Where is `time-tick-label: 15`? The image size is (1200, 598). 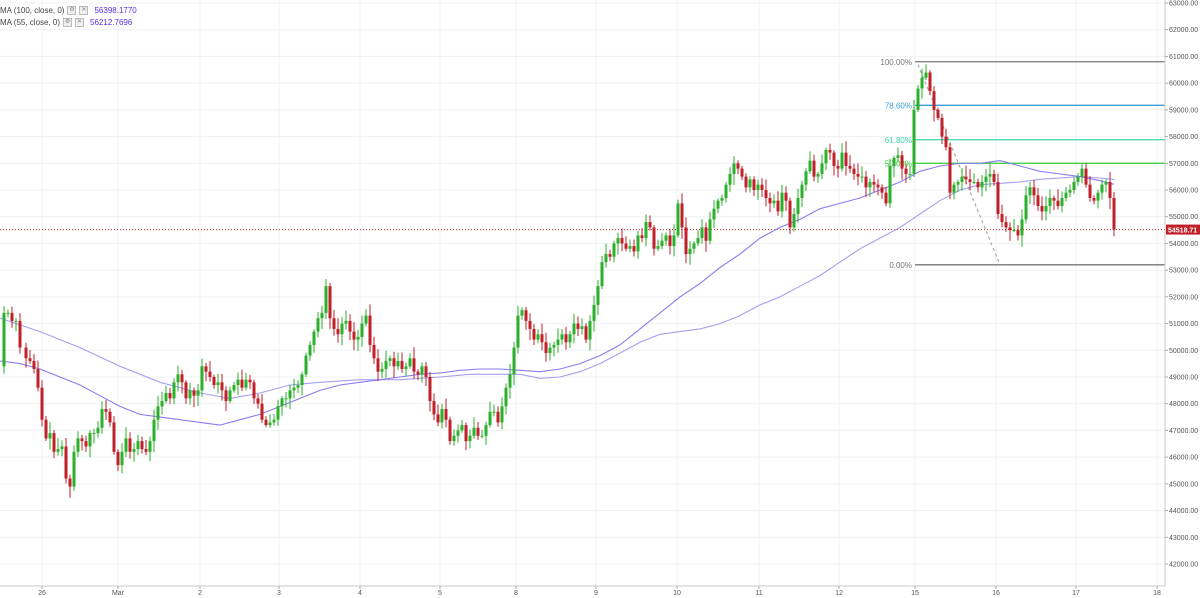 time-tick-label: 15 is located at coordinates (915, 593).